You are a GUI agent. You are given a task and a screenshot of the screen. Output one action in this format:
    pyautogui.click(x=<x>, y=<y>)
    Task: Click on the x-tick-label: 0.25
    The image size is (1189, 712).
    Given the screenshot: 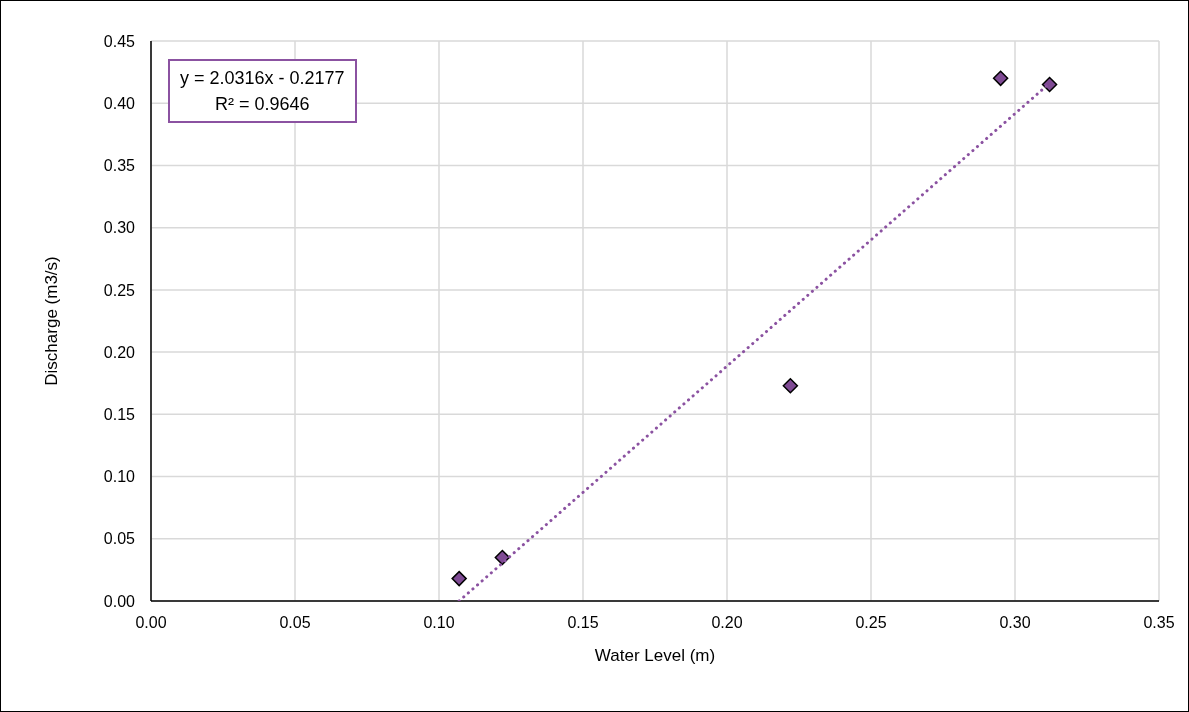 What is the action you would take?
    pyautogui.click(x=871, y=623)
    